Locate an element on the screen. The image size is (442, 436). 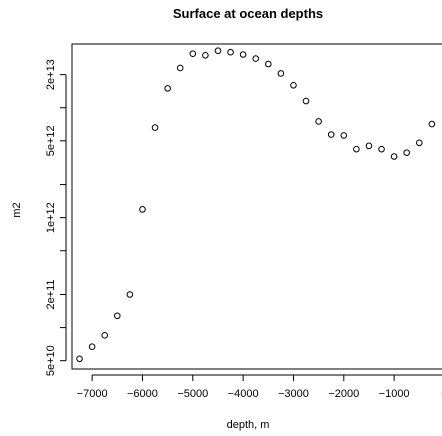
x-tick-label: −4000 is located at coordinates (243, 394).